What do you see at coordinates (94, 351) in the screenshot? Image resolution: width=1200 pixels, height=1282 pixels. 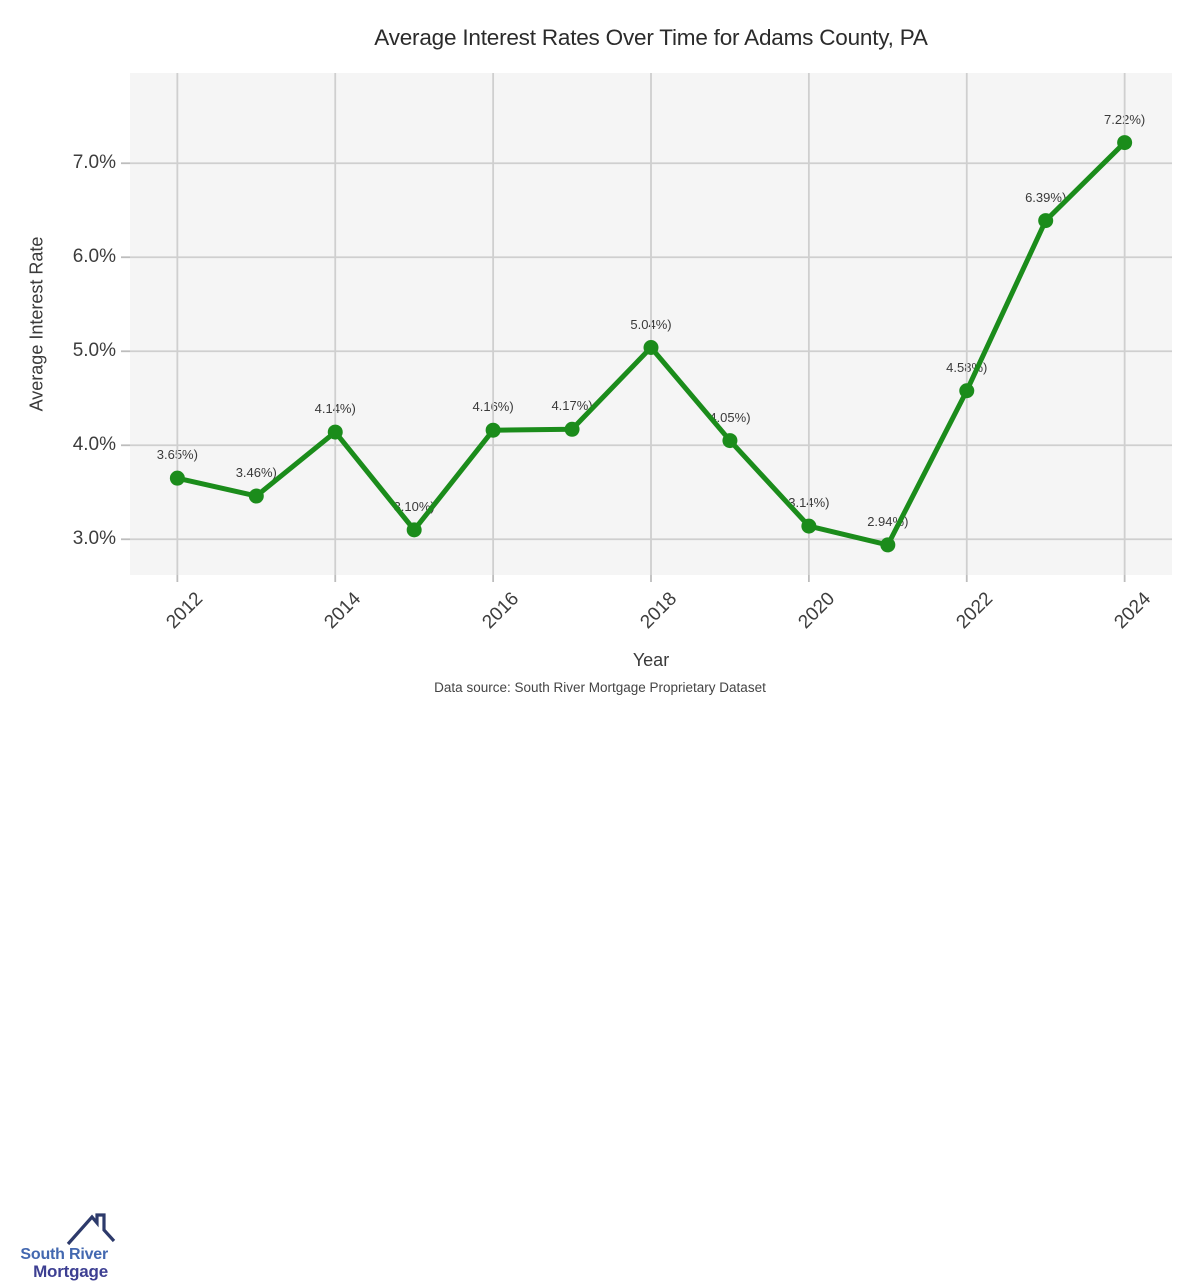 I see `y-tick-label: 5.0%` at bounding box center [94, 351].